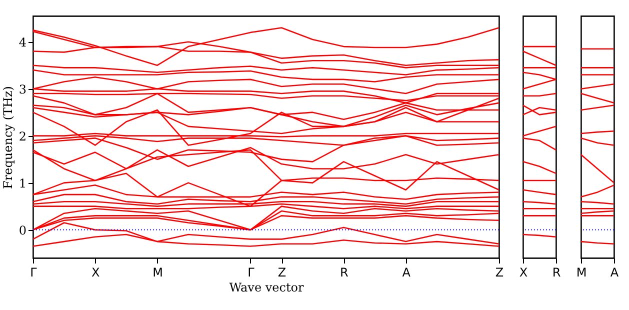 Image resolution: width=629 pixels, height=310 pixels. What do you see at coordinates (22, 136) in the screenshot?
I see `y-tick-label: 2` at bounding box center [22, 136].